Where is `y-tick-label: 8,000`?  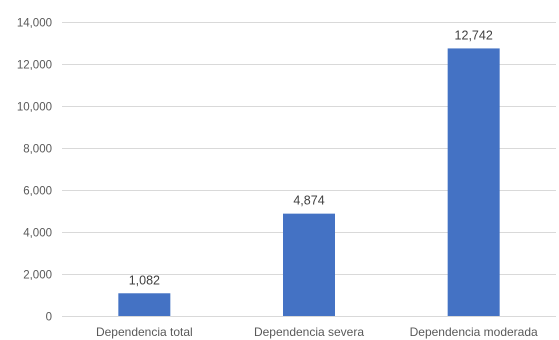 y-tick-label: 8,000 is located at coordinates (37, 150).